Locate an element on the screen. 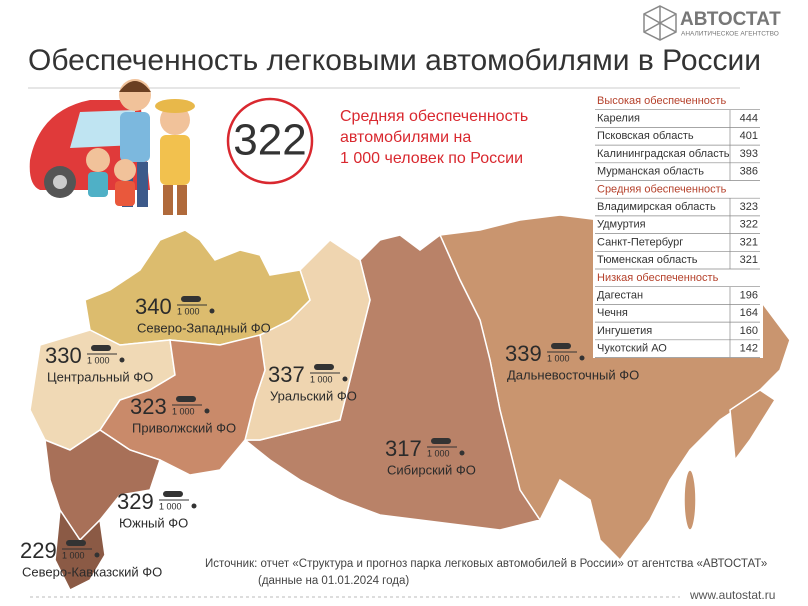 The image size is (808, 606). table-value: 196 is located at coordinates (749, 295).